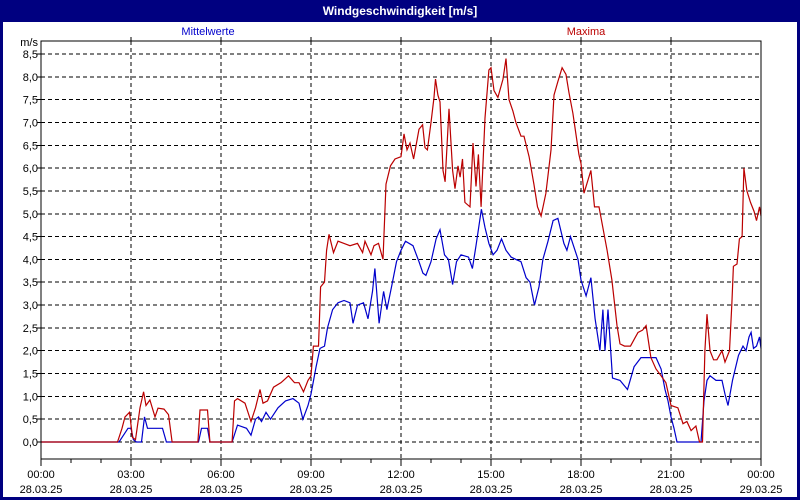 The image size is (800, 500). What do you see at coordinates (671, 475) in the screenshot?
I see `x-tick-time-label: 21:00` at bounding box center [671, 475].